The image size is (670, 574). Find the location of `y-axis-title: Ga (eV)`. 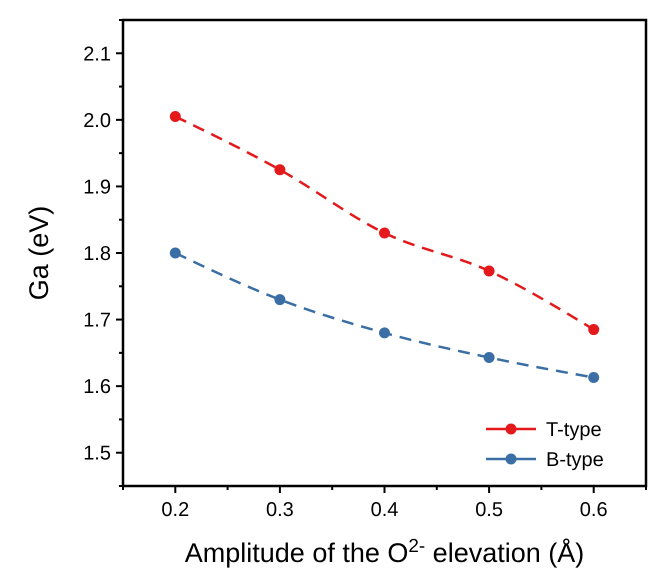

y-axis-title: Ga (eV) is located at coordinates (39, 253).